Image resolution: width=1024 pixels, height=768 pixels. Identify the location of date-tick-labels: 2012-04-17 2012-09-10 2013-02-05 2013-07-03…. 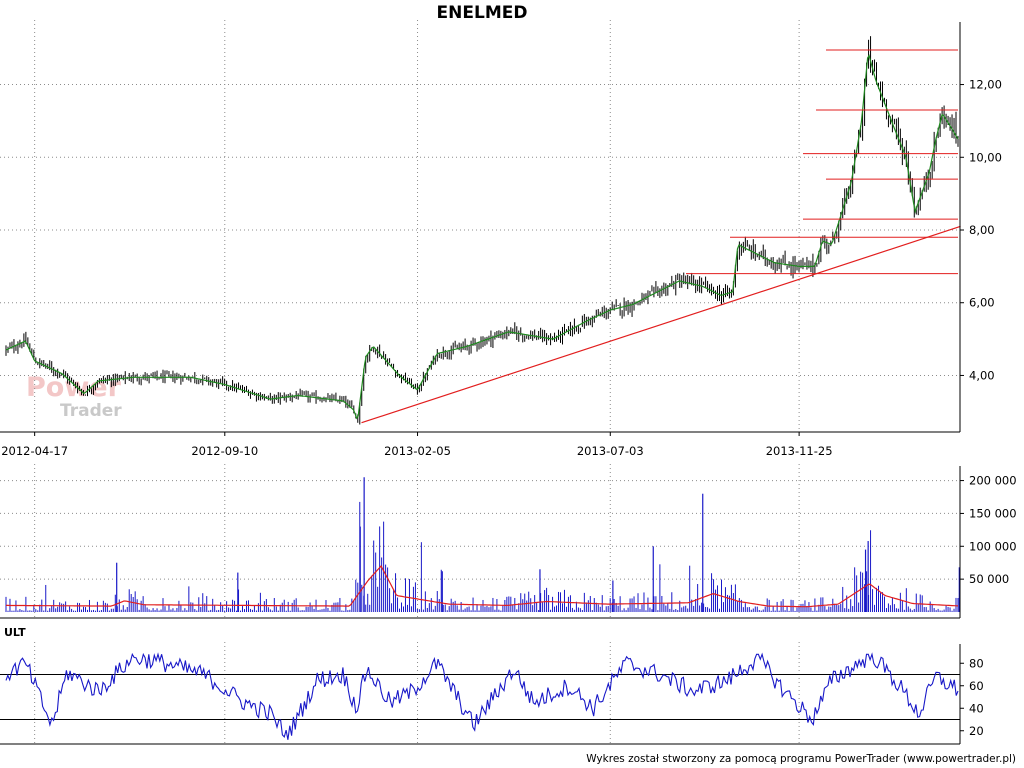
(416, 451).